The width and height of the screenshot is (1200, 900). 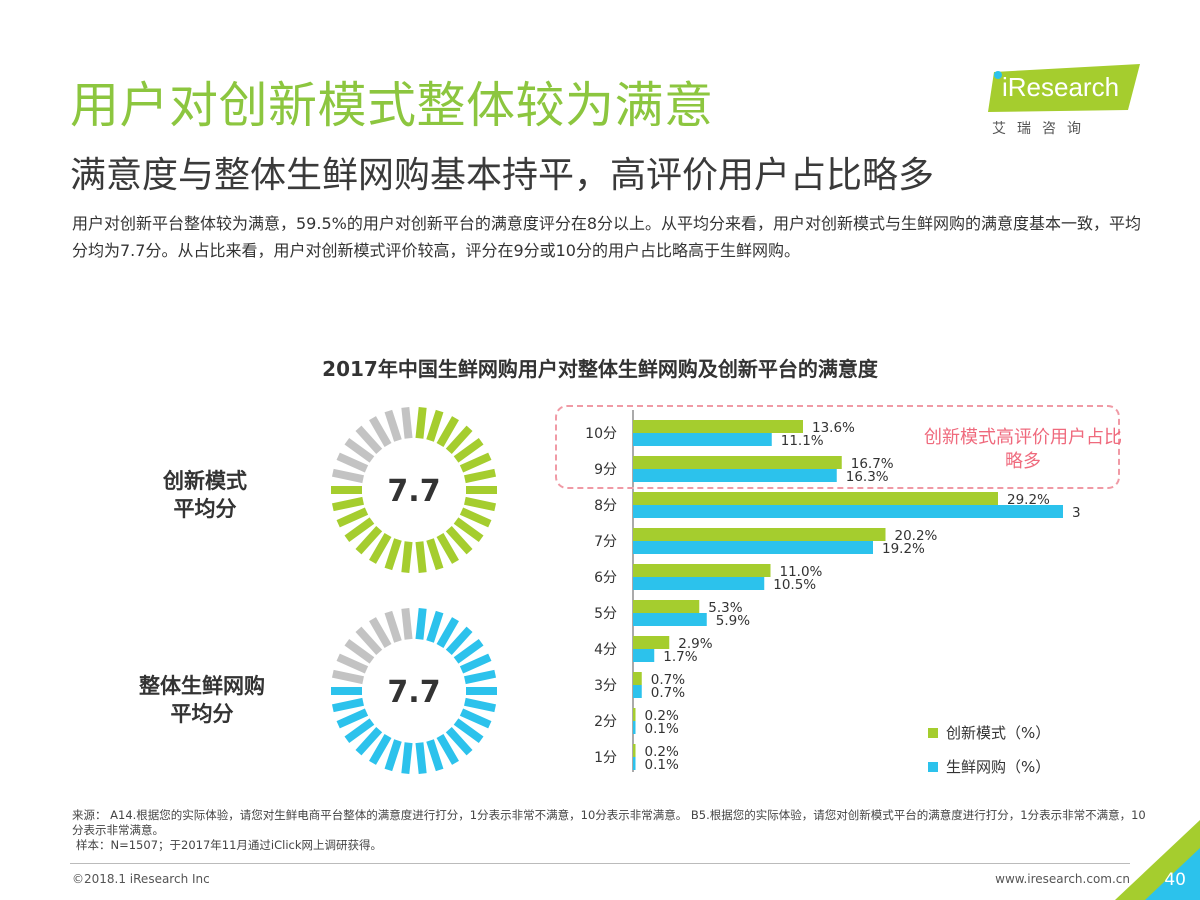 I want to click on bar-value-label: 0.1%, so click(x=662, y=729).